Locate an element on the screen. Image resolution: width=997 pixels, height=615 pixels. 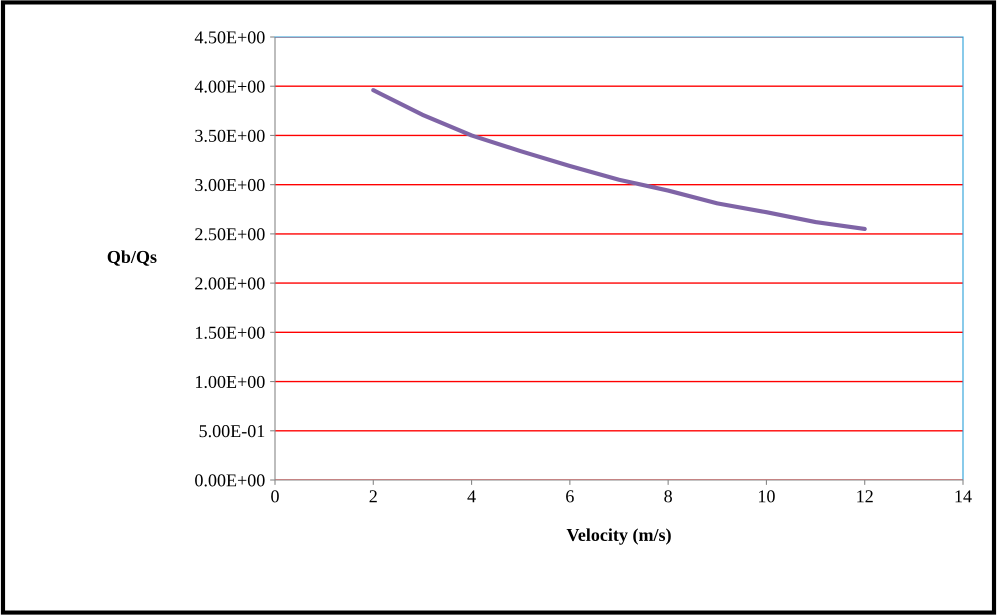
y-tick-label: 2.00E+00 is located at coordinates (230, 283).